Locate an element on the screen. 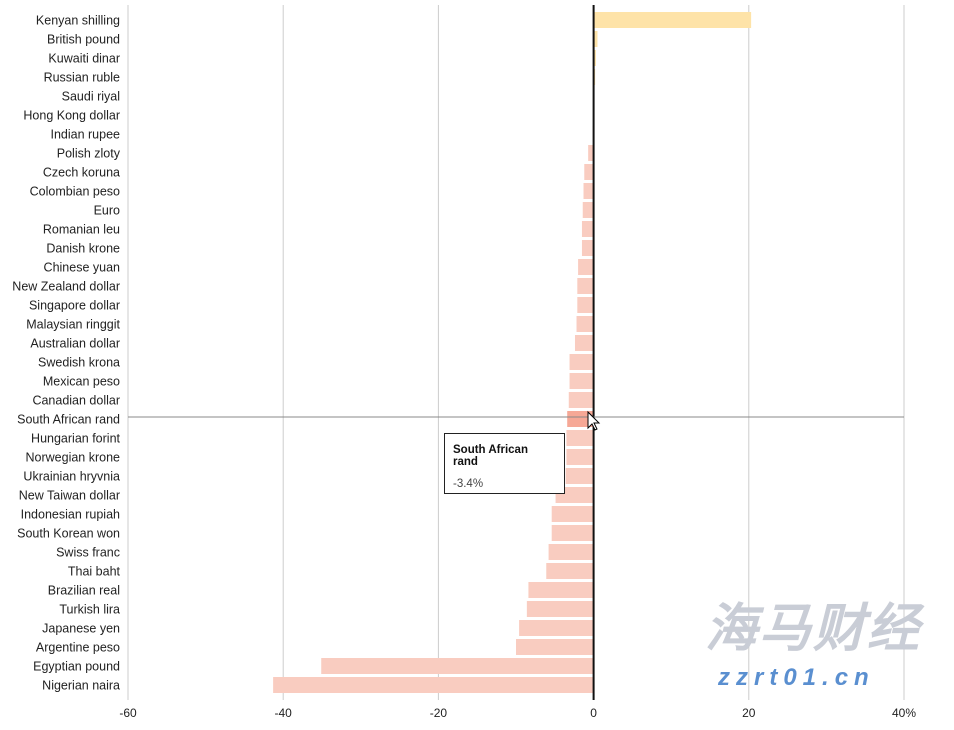  category-label: Danish krone is located at coordinates (83, 249).